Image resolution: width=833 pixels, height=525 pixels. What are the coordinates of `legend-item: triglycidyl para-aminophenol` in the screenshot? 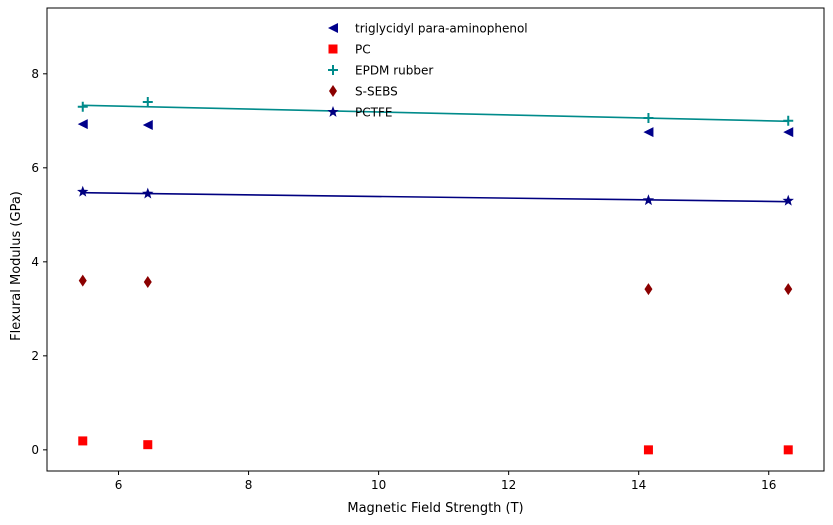 It's located at (428, 29).